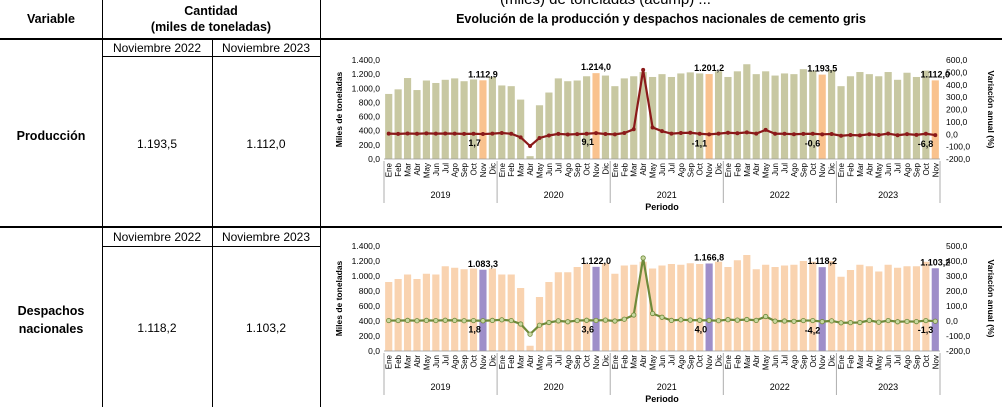 The width and height of the screenshot is (1002, 407). What do you see at coordinates (958, 147) in the screenshot?
I see `y2-tick-label: -100,0` at bounding box center [958, 147].